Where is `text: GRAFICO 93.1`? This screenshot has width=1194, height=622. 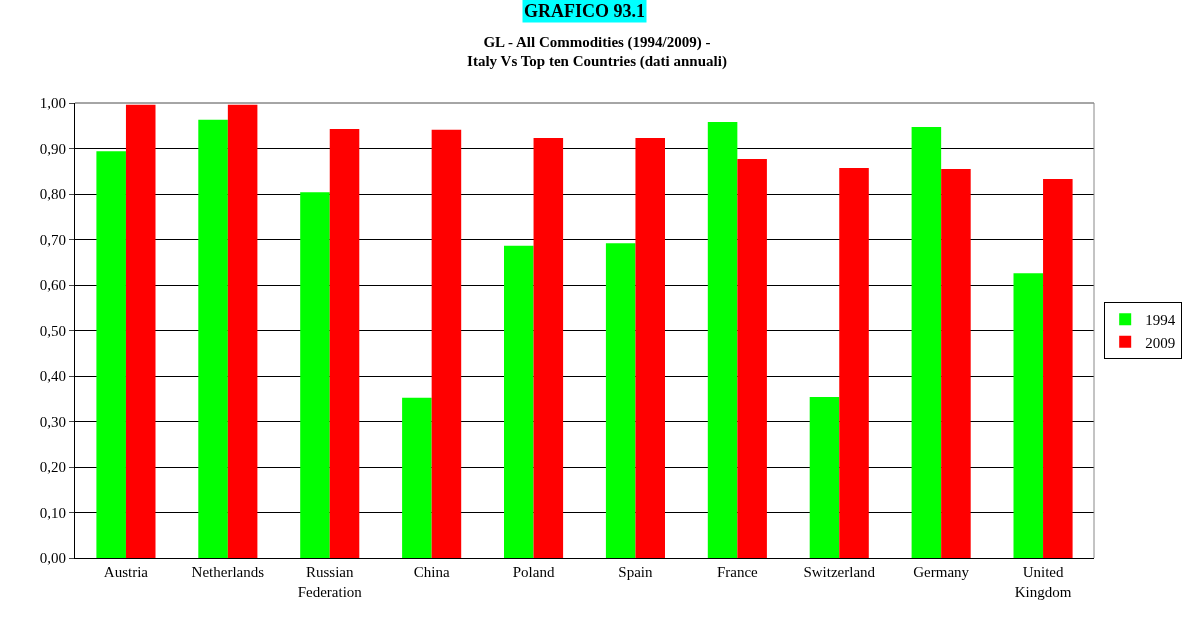 text: GRAFICO 93.1 is located at coordinates (584, 11).